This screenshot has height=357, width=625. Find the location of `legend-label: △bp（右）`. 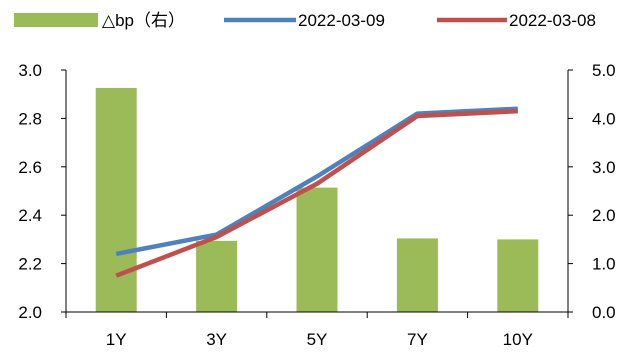

legend-label: △bp（右） is located at coordinates (143, 20).